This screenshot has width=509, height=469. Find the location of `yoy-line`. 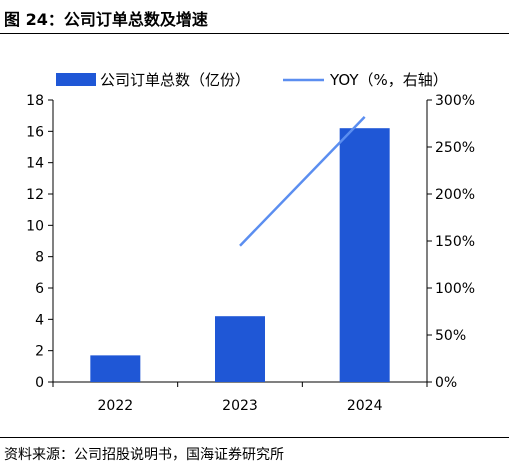

yoy-line is located at coordinates (302, 181).